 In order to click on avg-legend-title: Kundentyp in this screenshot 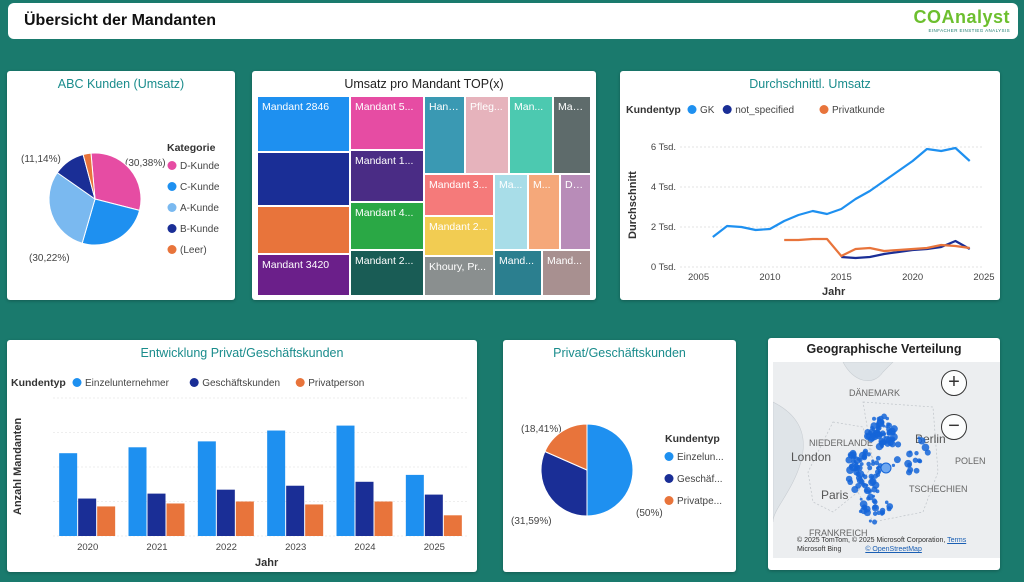, I will do `click(653, 110)`.